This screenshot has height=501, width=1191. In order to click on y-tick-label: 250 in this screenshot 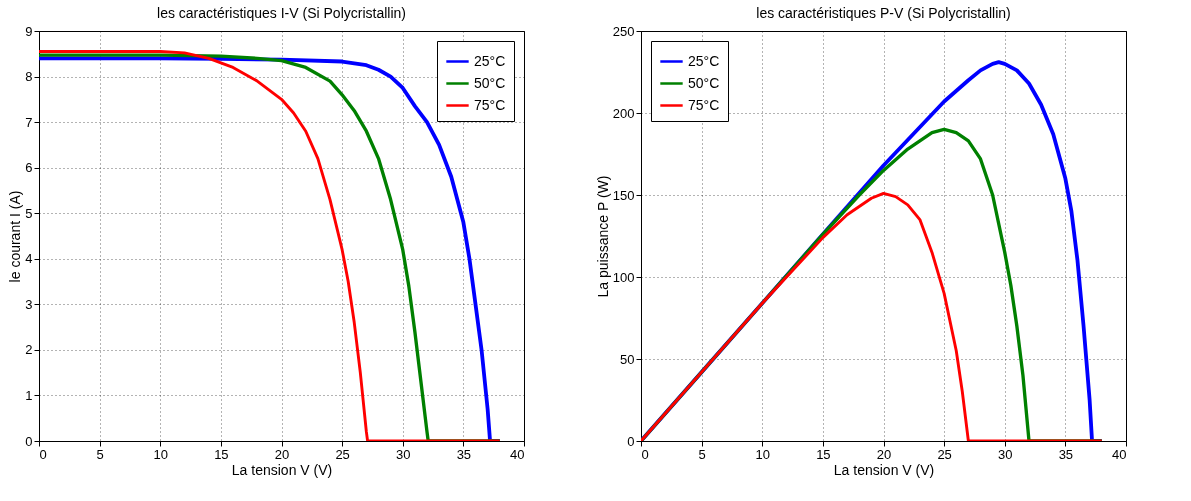, I will do `click(623, 31)`.